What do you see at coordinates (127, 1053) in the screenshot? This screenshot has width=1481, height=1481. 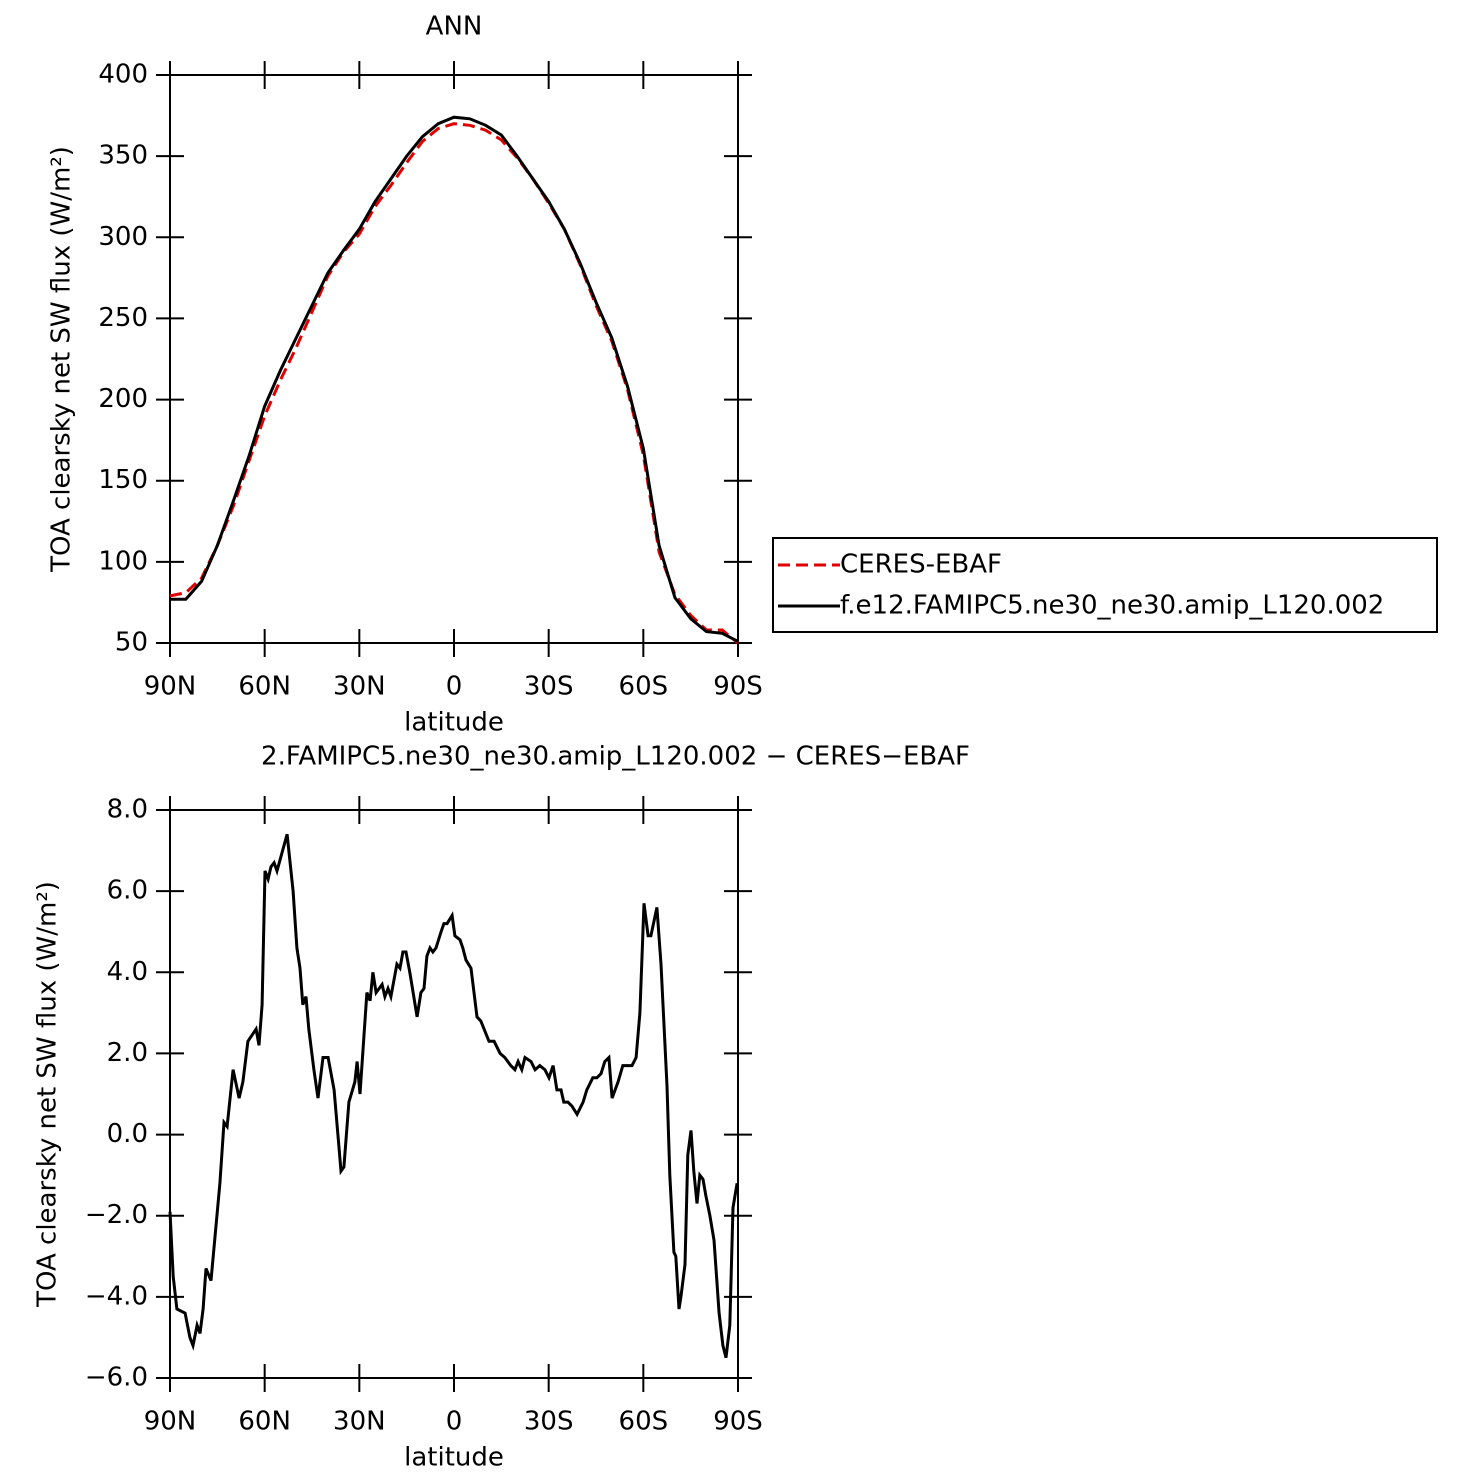 I see `y-tick-label: 2.0` at bounding box center [127, 1053].